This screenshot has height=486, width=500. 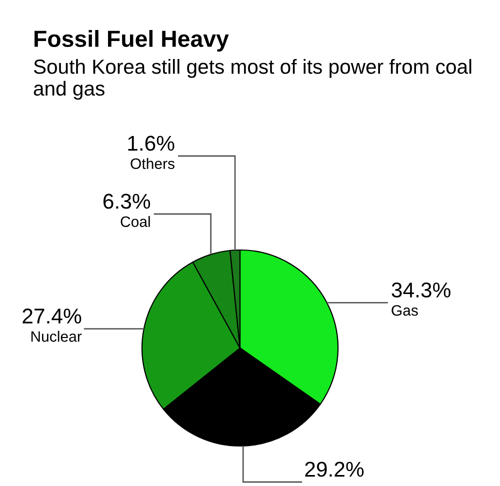 I want to click on data-label: 1.6%, so click(x=151, y=143).